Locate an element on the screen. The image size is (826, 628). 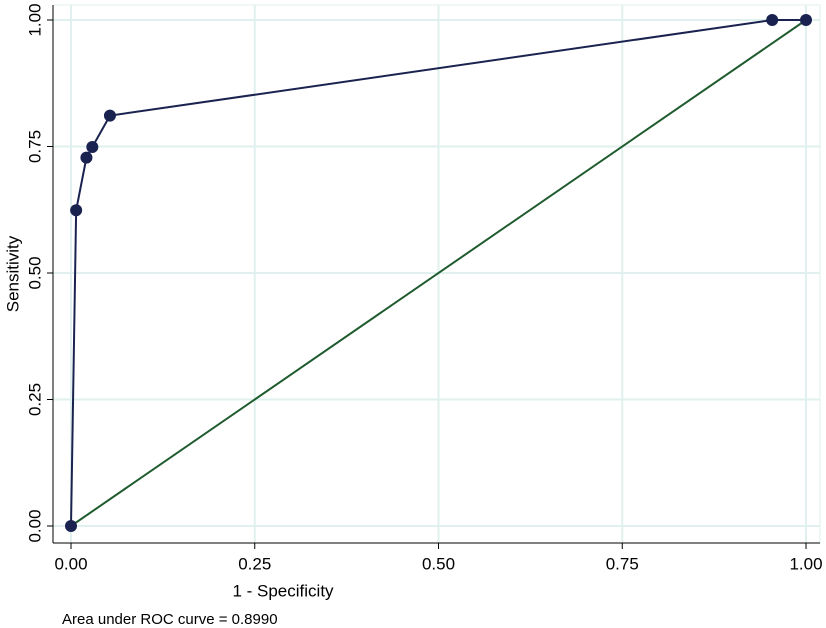
y-tick-label: 0.50 is located at coordinates (34, 272).